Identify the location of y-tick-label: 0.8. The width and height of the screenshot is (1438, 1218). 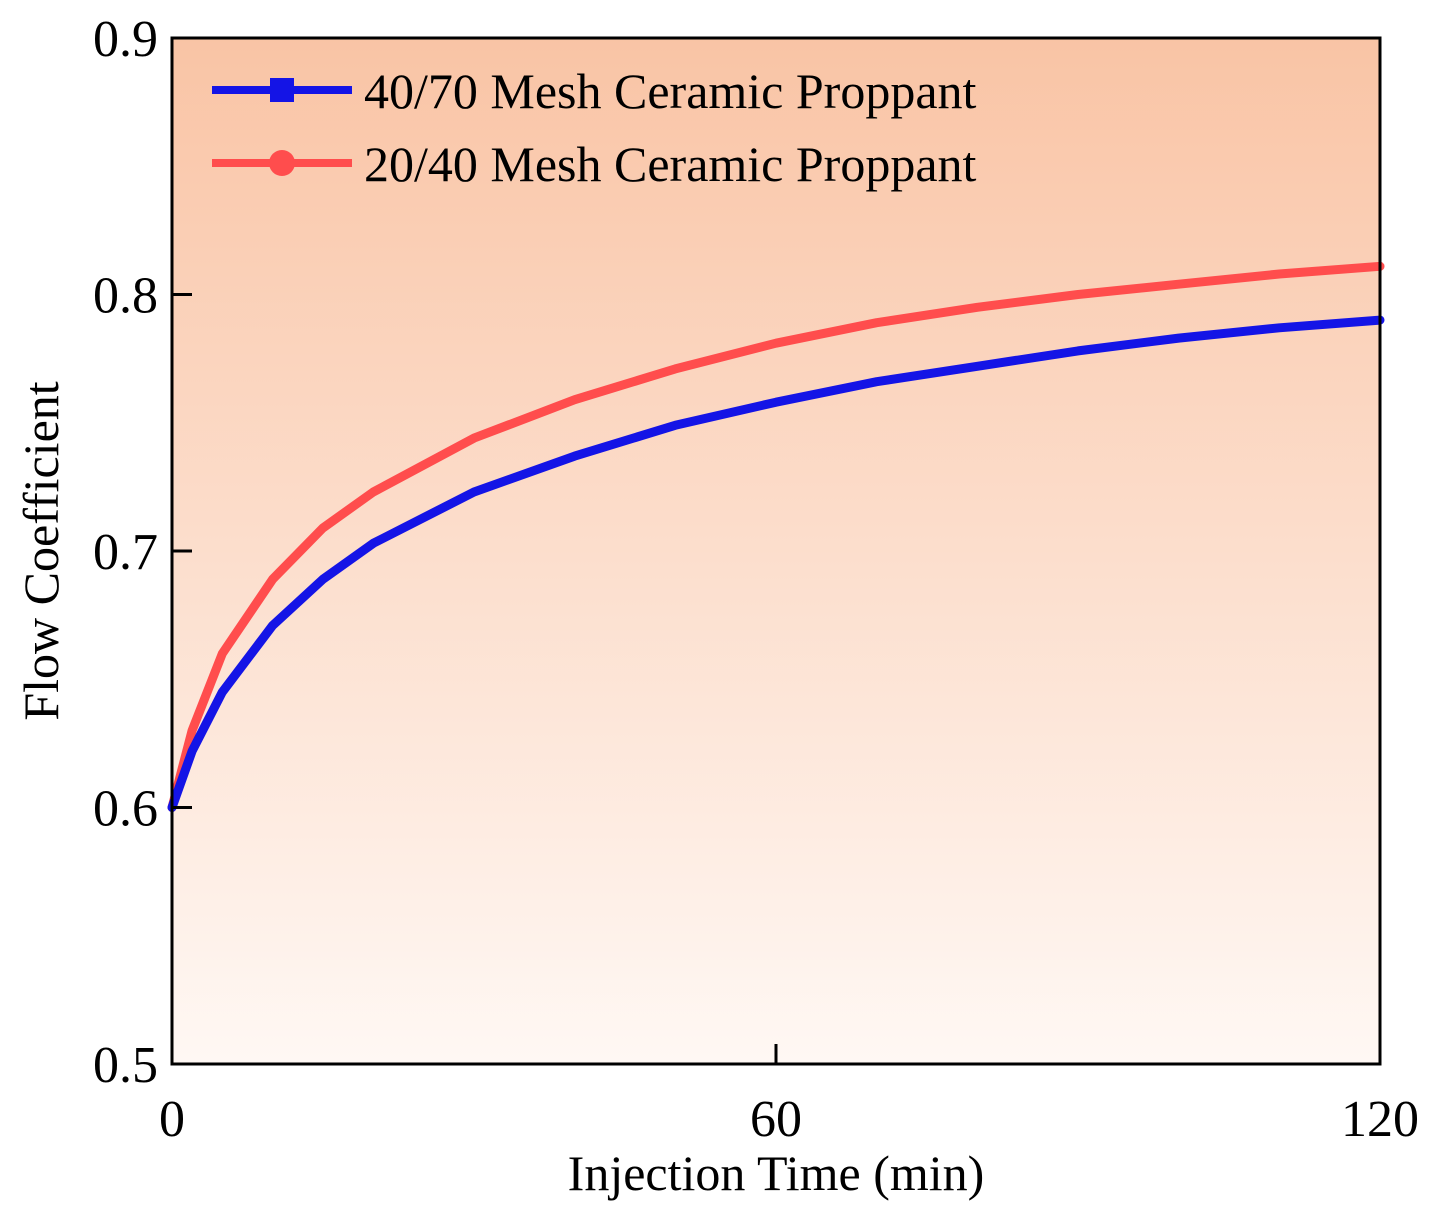
(125, 296).